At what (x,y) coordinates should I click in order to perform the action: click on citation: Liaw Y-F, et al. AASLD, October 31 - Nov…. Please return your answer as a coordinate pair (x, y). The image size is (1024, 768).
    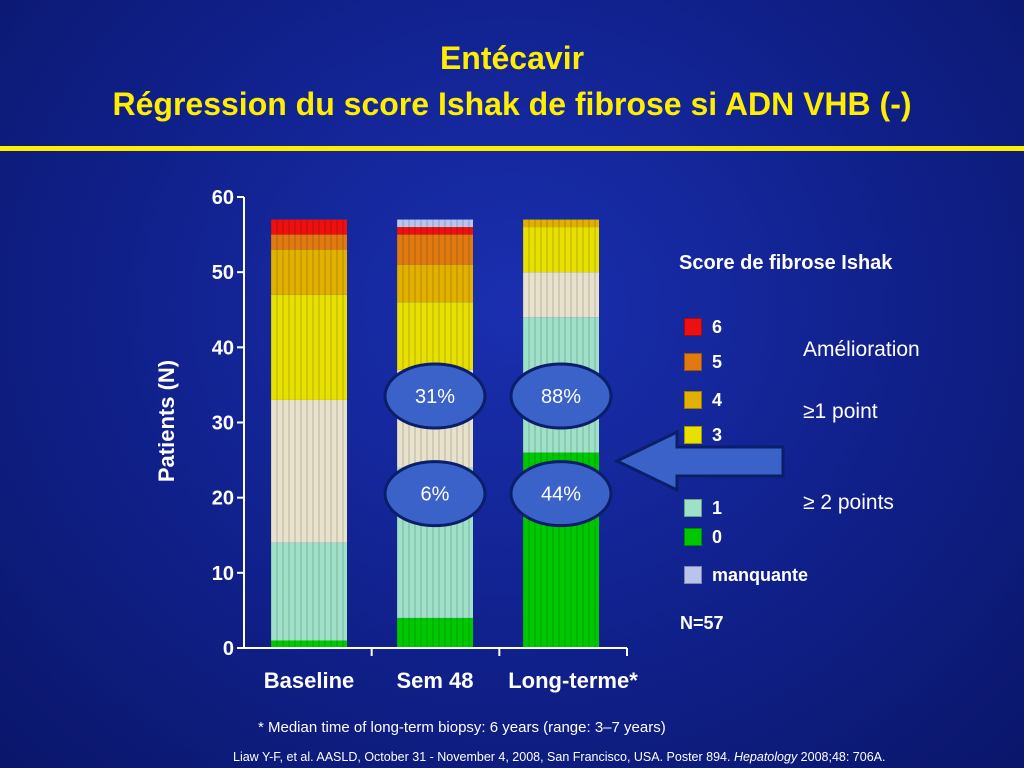
    Looking at the image, I should click on (559, 757).